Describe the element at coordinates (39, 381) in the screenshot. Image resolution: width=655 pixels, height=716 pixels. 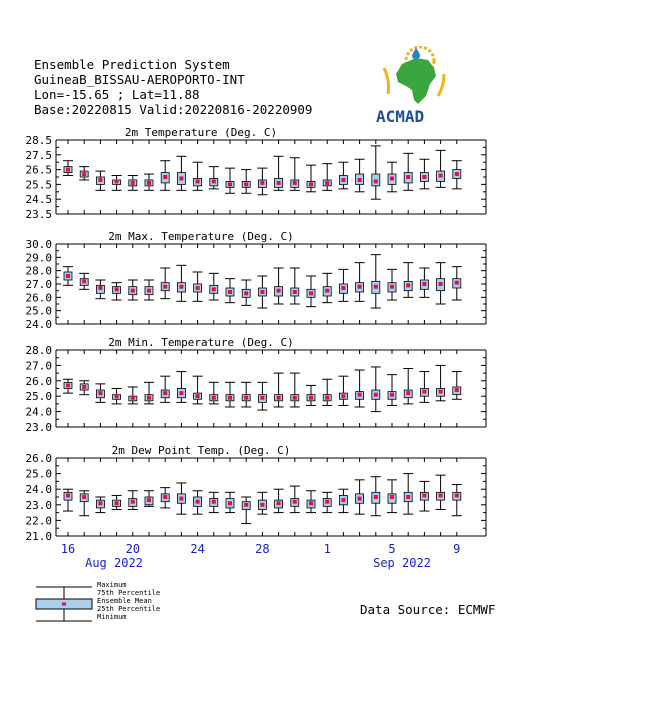
I see `y-tick-label: 26.0` at that location.